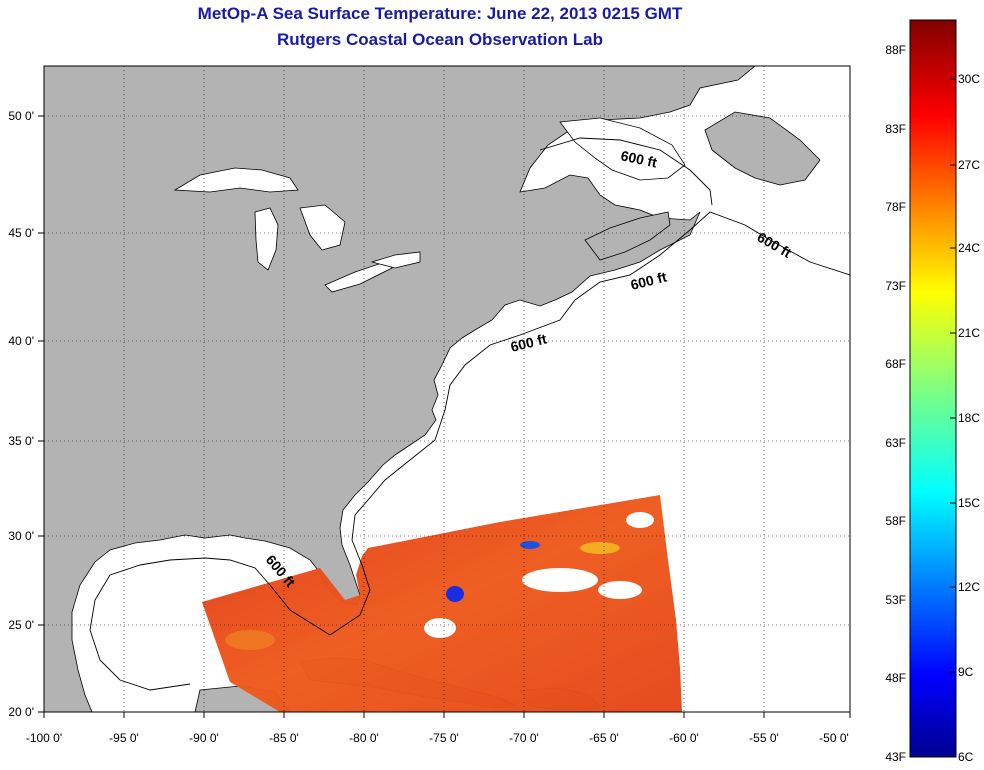 The width and height of the screenshot is (984, 770). Describe the element at coordinates (358, 277) in the screenshot. I see `lake-erie` at that location.